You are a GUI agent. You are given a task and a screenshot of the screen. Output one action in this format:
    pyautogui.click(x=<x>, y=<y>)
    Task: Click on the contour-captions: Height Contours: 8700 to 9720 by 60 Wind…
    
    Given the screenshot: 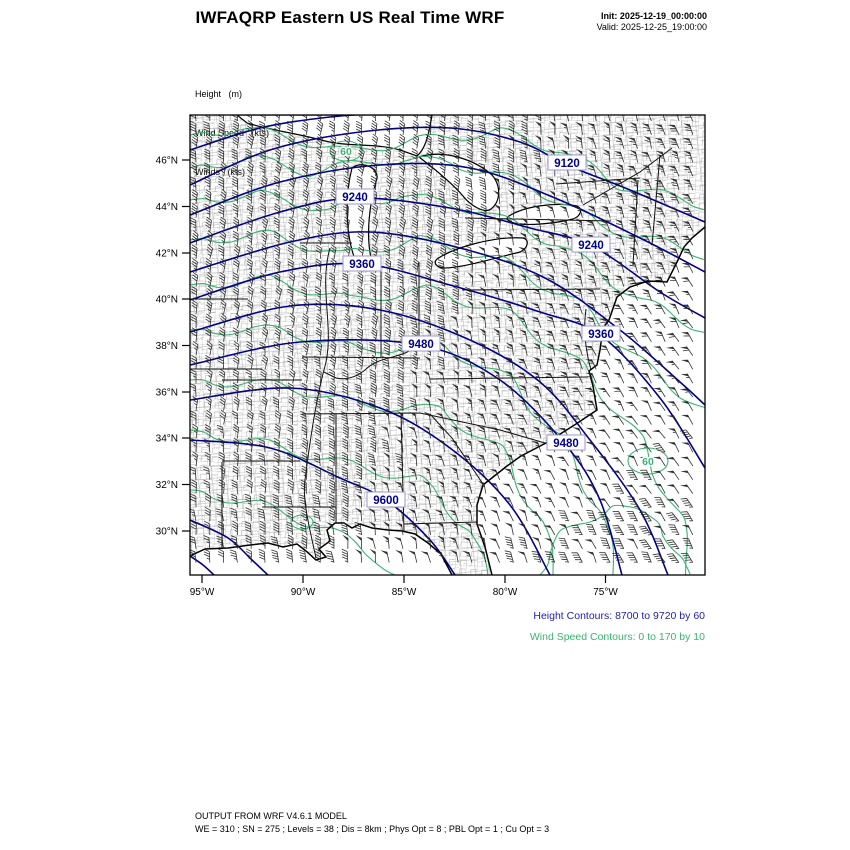 What is the action you would take?
    pyautogui.click(x=617, y=627)
    